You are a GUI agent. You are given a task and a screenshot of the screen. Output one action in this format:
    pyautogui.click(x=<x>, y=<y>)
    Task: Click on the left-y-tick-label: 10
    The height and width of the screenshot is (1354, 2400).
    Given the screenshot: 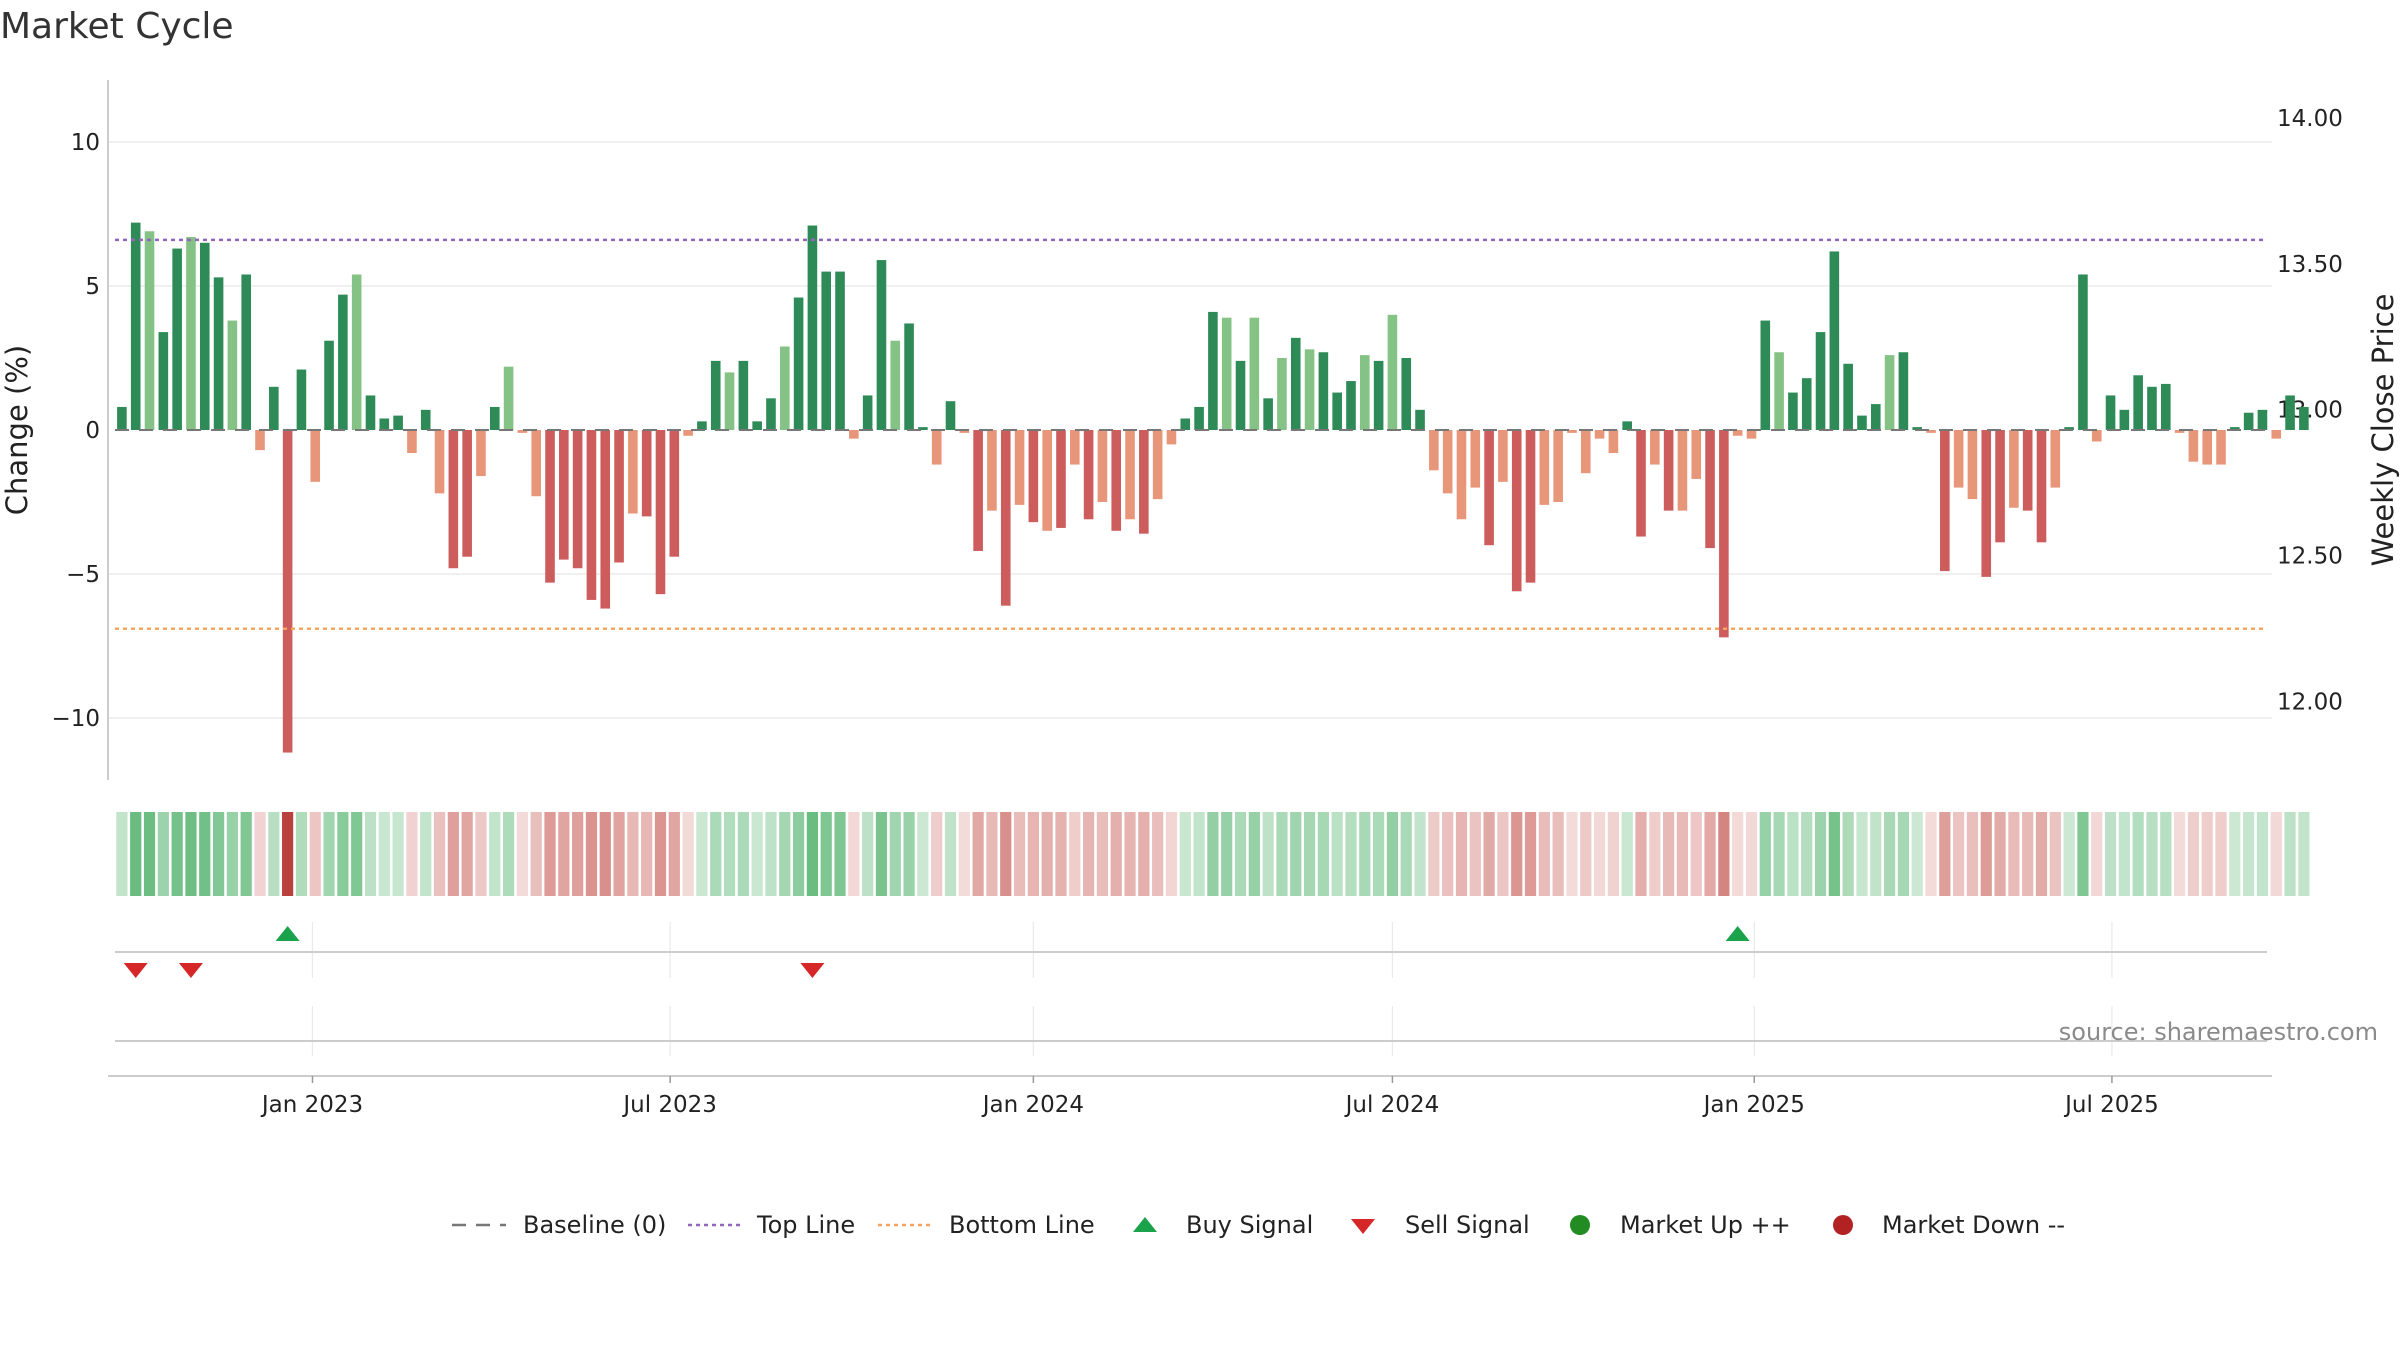 What is the action you would take?
    pyautogui.click(x=85, y=143)
    